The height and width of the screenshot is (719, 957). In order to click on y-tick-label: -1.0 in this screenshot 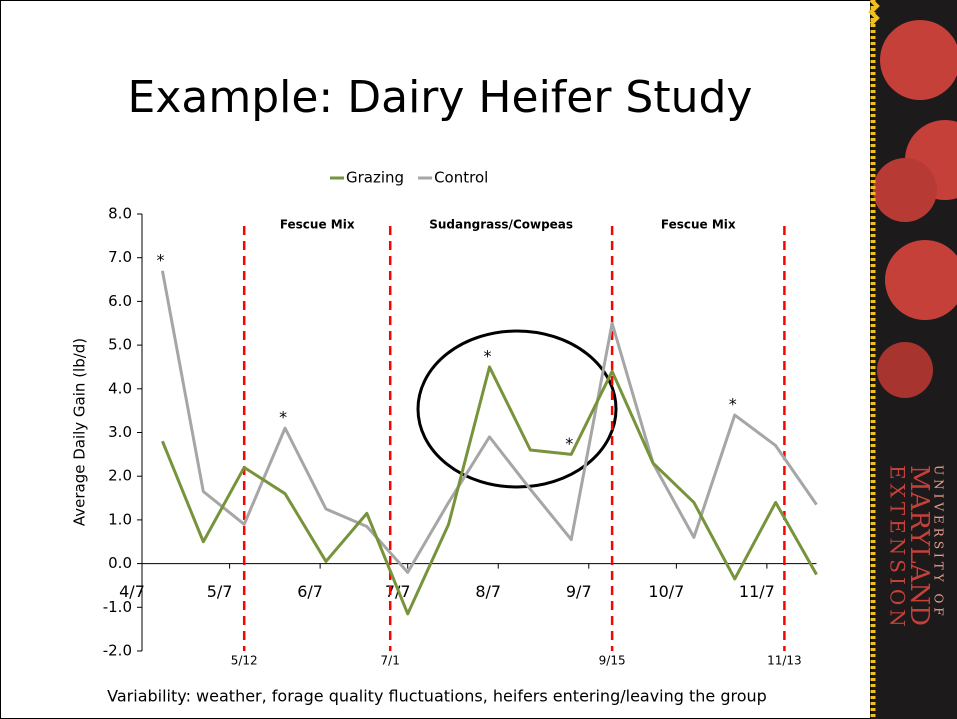, I will do `click(117, 607)`.